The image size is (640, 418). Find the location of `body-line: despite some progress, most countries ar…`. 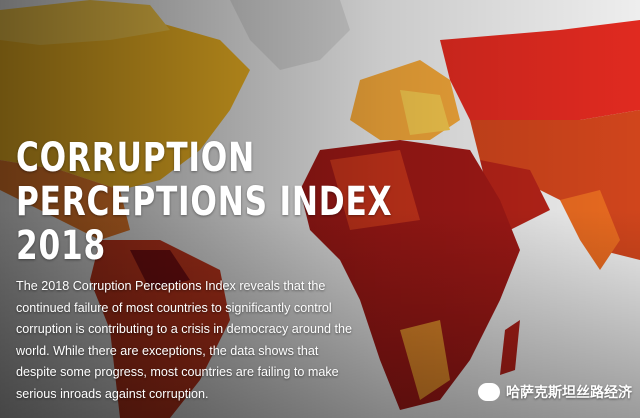

body-line: despite some progress, most countries ar… is located at coordinates (177, 372).